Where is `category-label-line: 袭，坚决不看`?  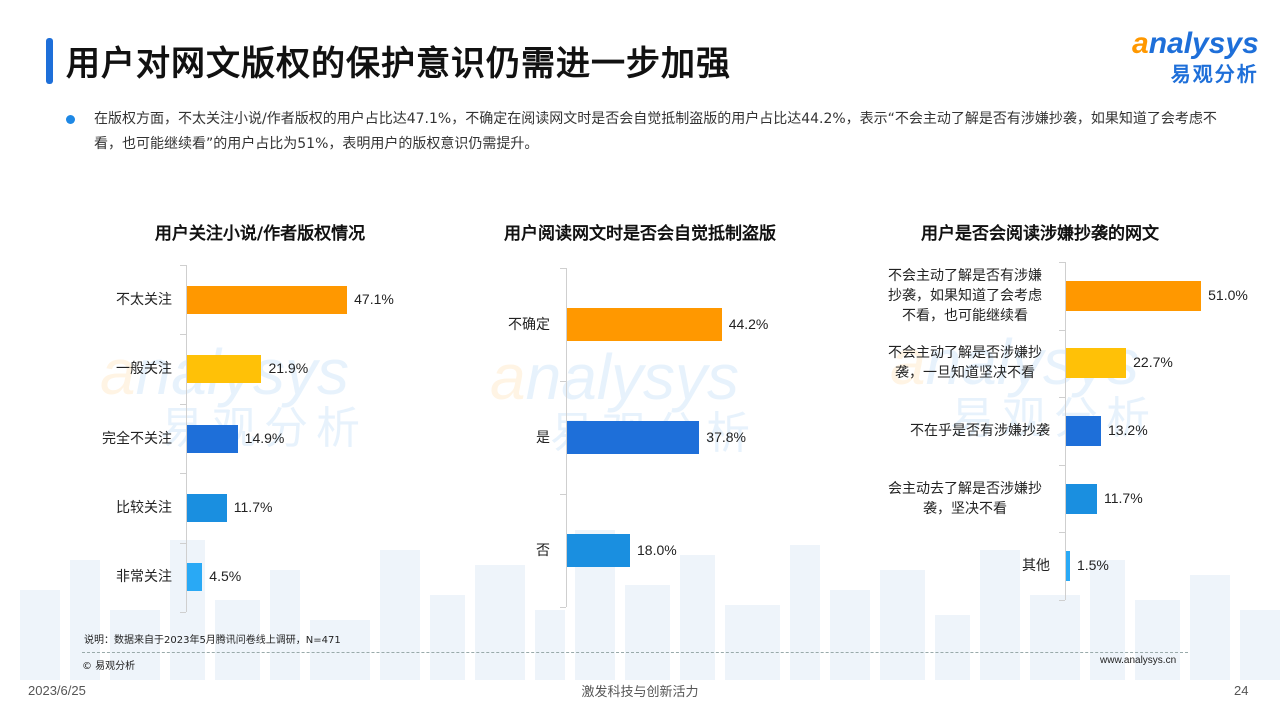
category-label-line: 袭，坚决不看 is located at coordinates (965, 508).